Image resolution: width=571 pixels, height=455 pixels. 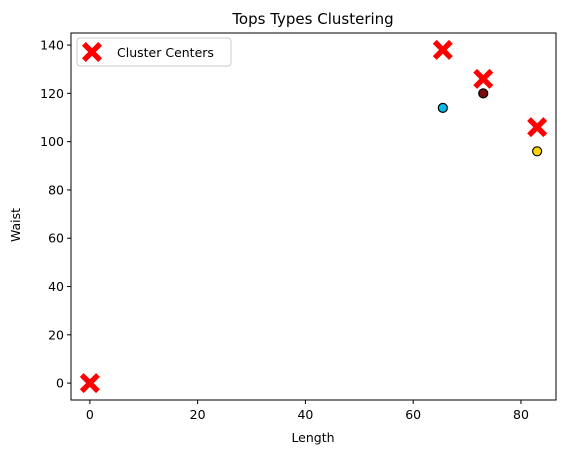 I want to click on y-tick-label: 60, so click(x=56, y=238).